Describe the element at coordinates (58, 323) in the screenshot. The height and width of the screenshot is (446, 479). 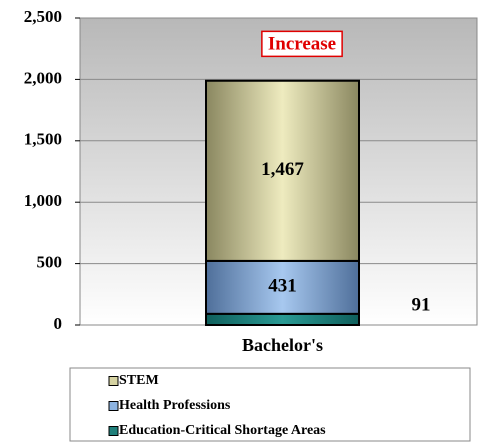
I see `y-tick-label: 0` at that location.